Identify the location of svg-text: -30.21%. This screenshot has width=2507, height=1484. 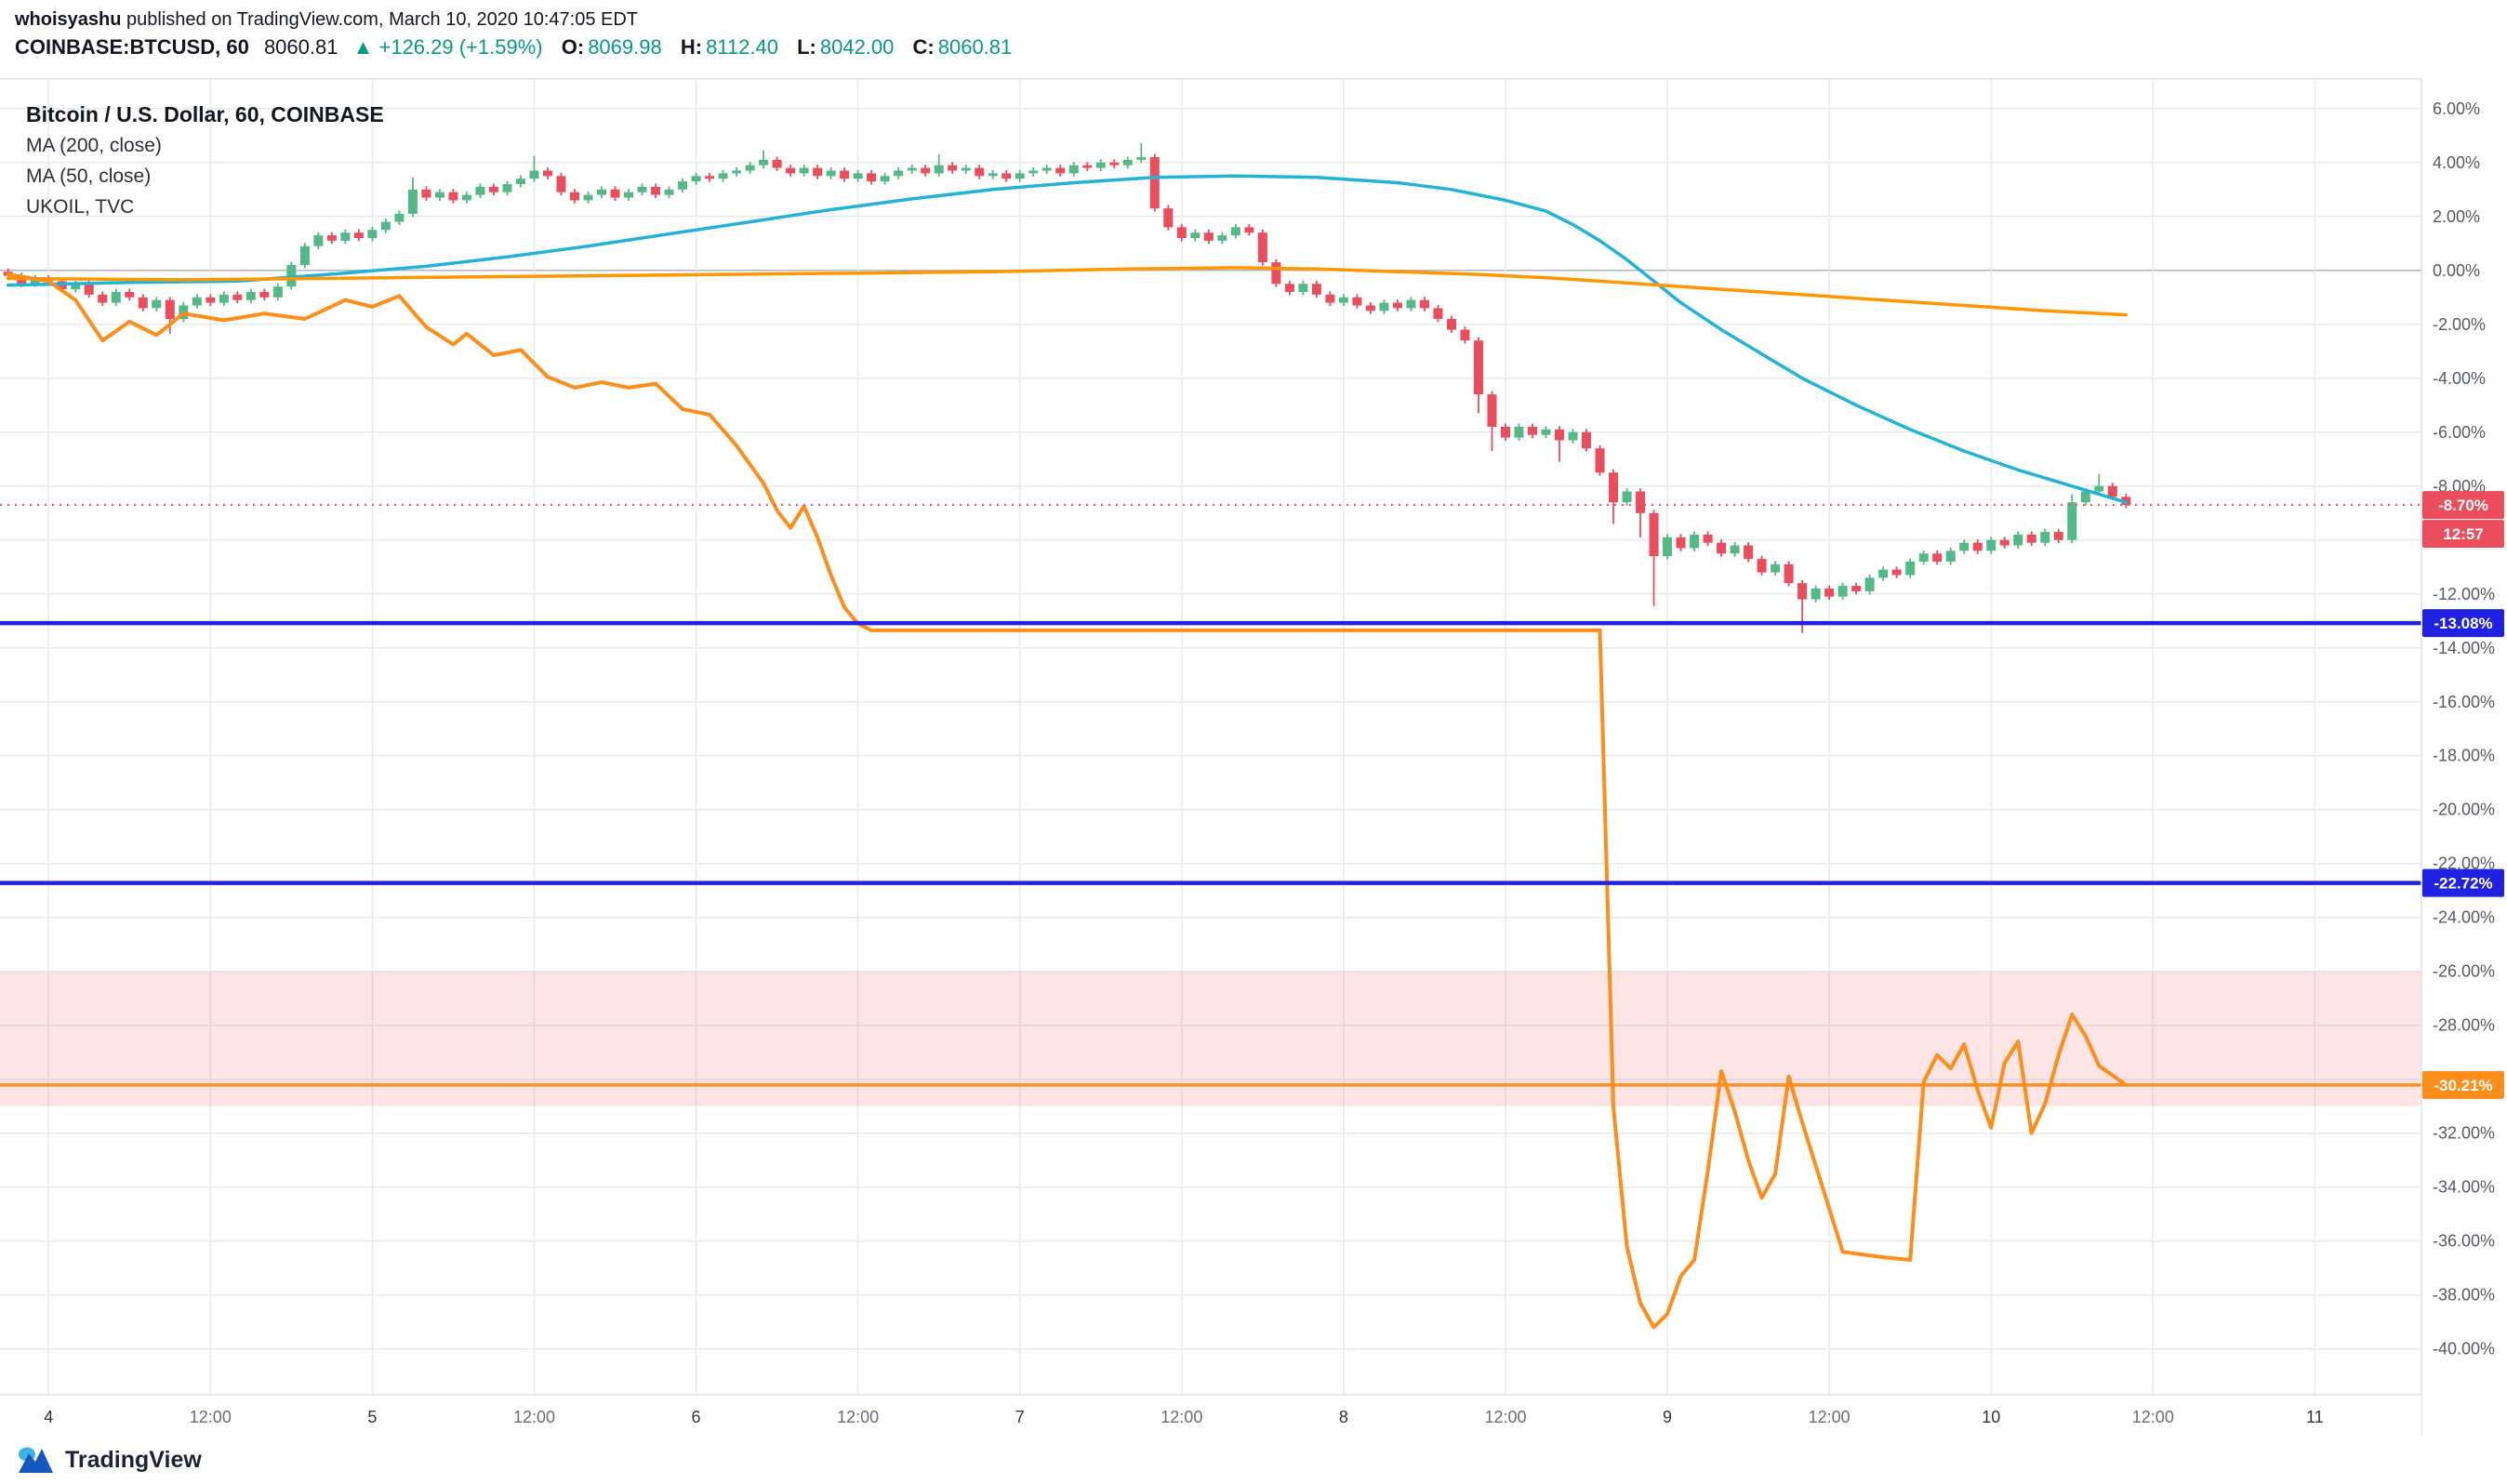
(2463, 1085).